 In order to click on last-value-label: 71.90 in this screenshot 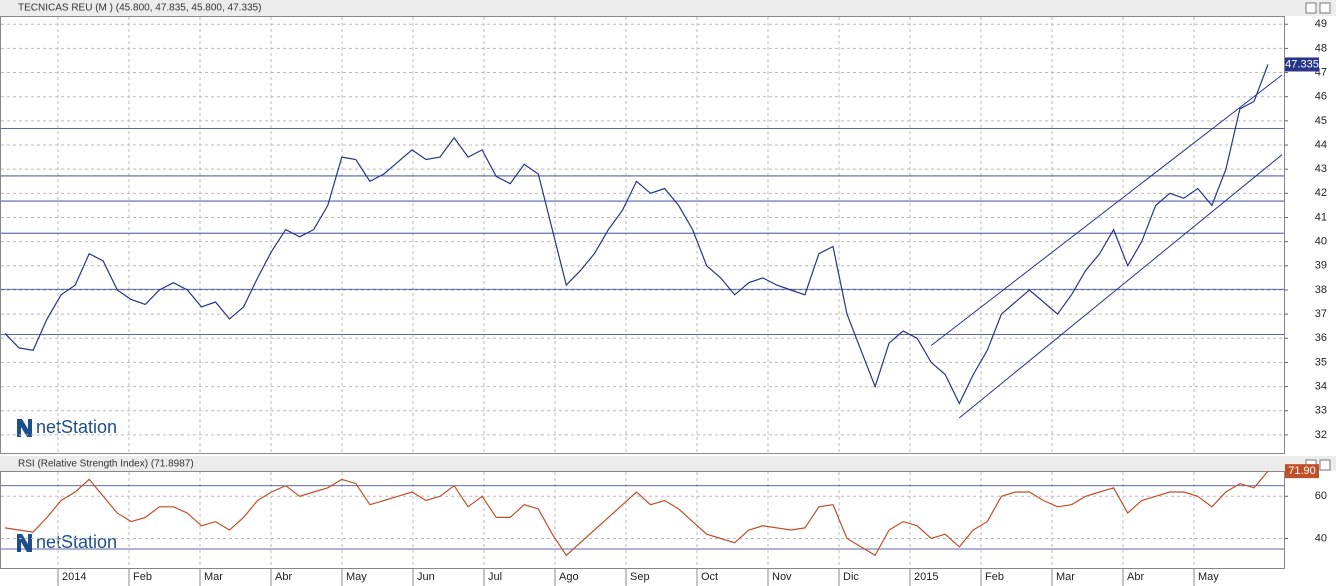, I will do `click(1302, 471)`.